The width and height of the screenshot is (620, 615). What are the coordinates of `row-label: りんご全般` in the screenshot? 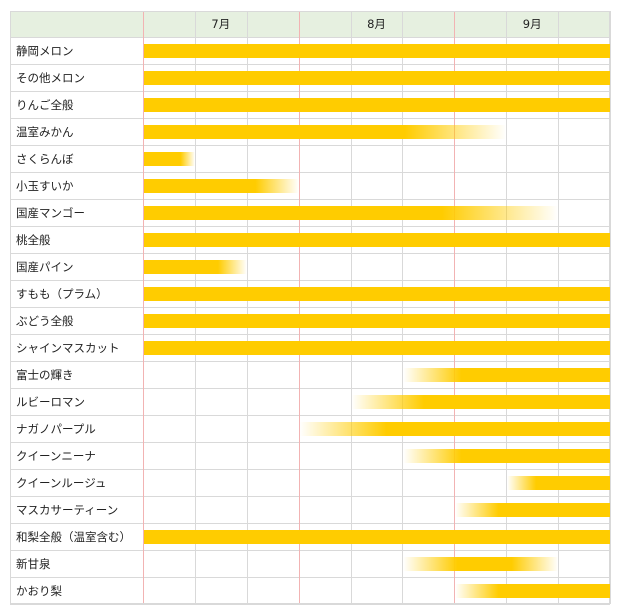 It's located at (45, 105).